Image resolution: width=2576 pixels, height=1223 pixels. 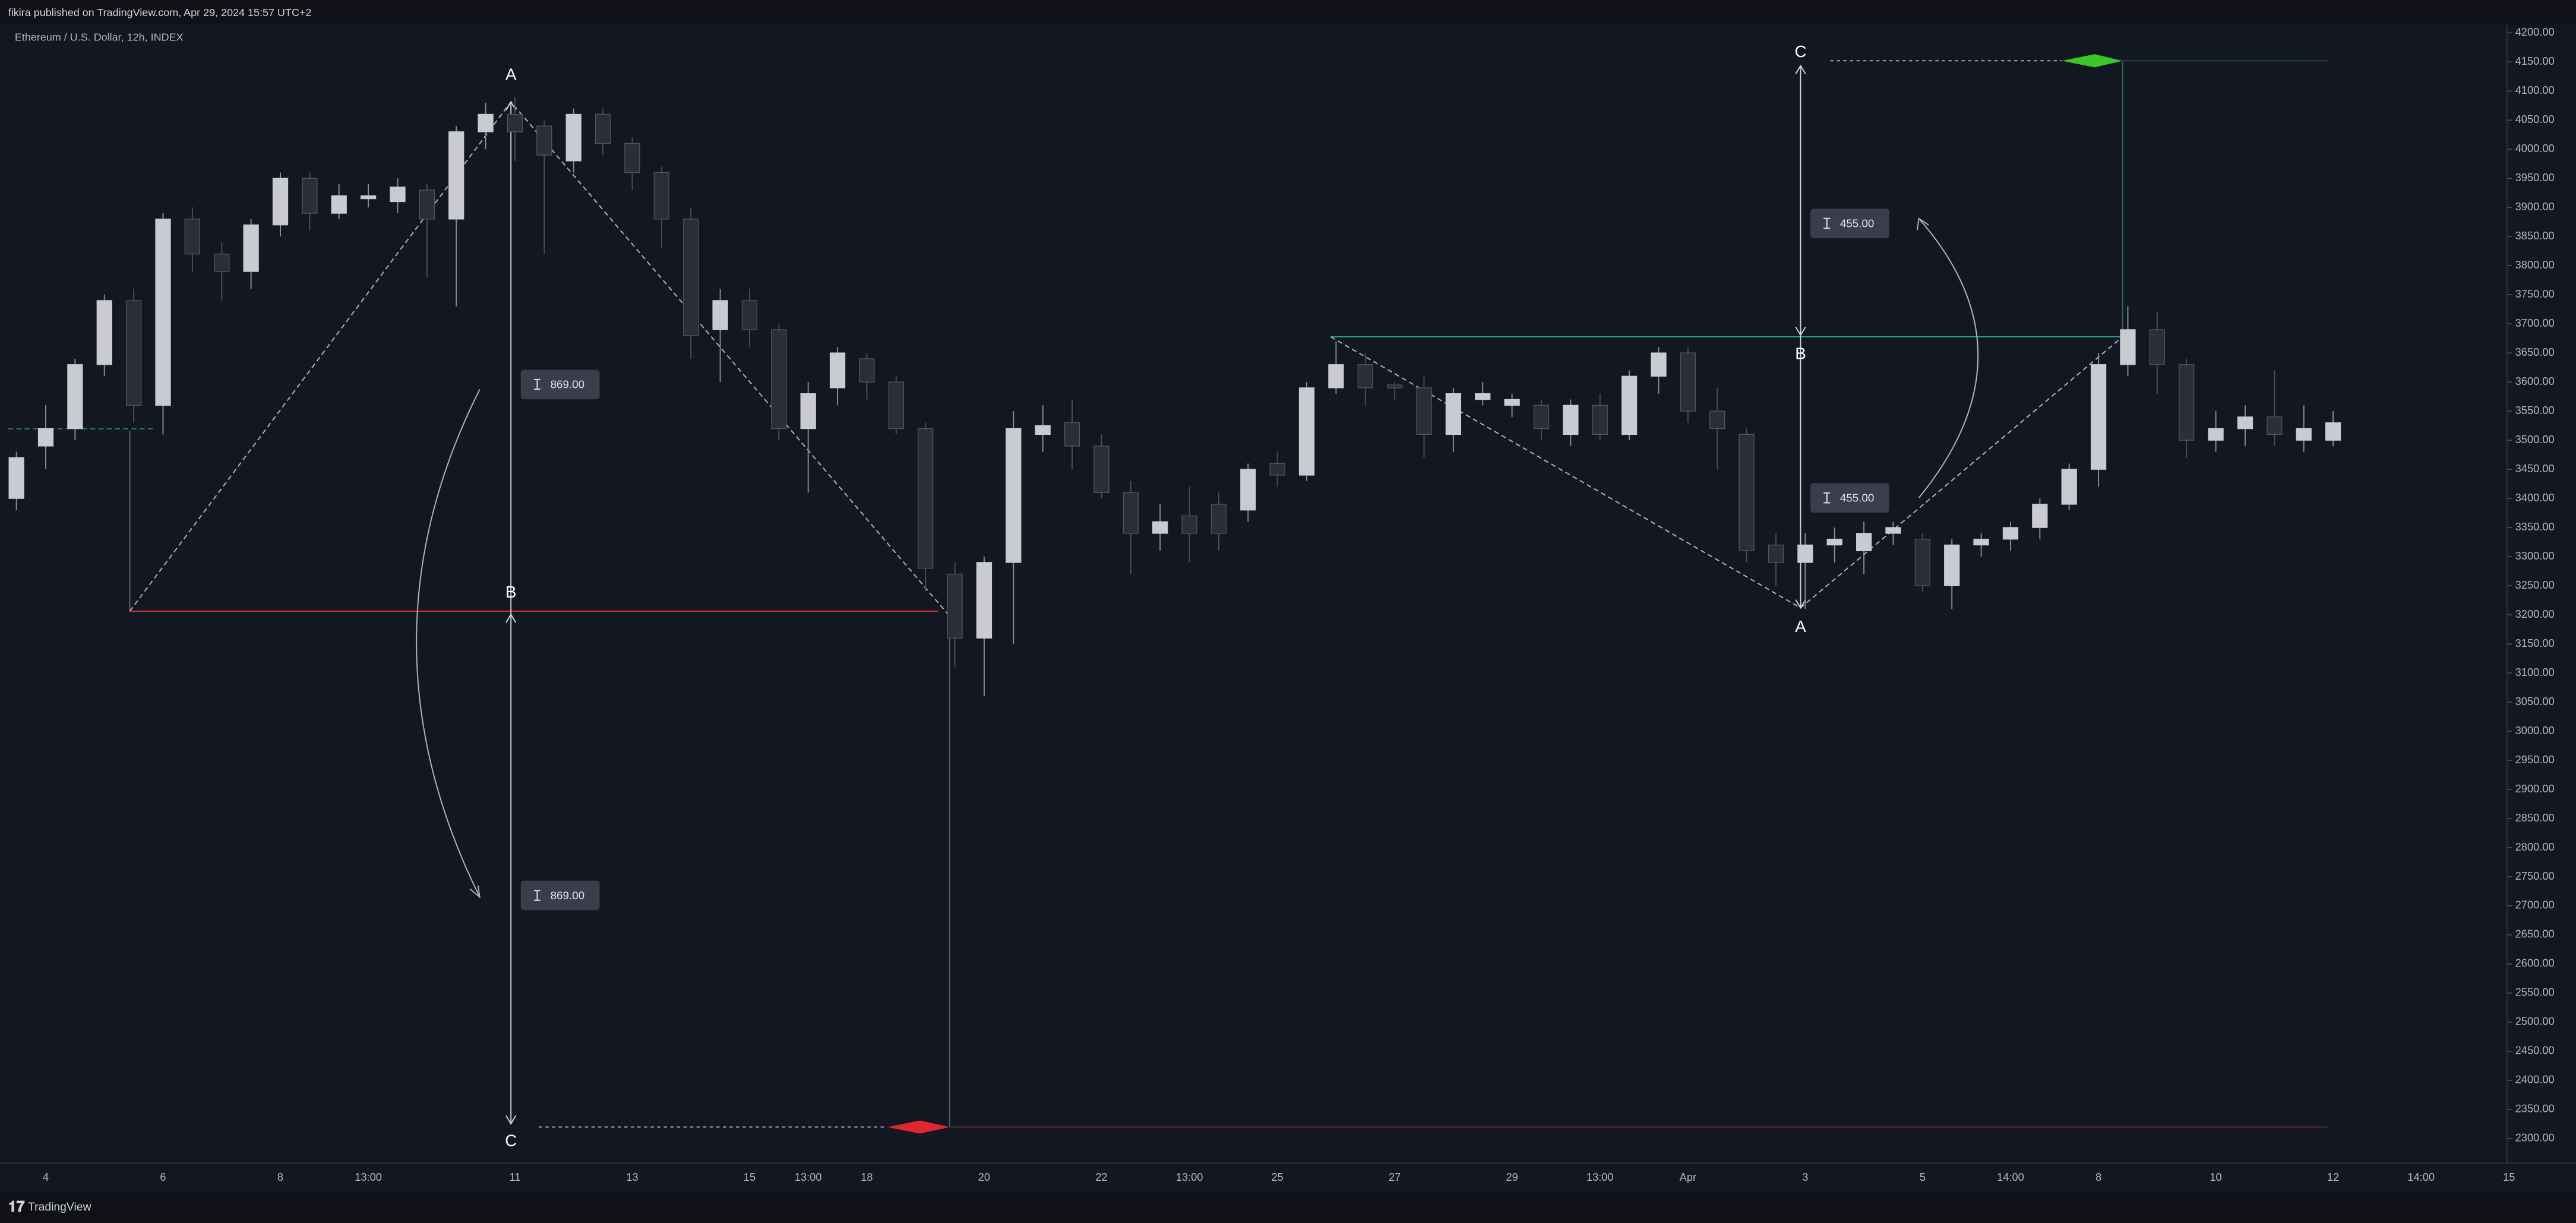 What do you see at coordinates (2535, 352) in the screenshot?
I see `y-tick-label: 3650.00` at bounding box center [2535, 352].